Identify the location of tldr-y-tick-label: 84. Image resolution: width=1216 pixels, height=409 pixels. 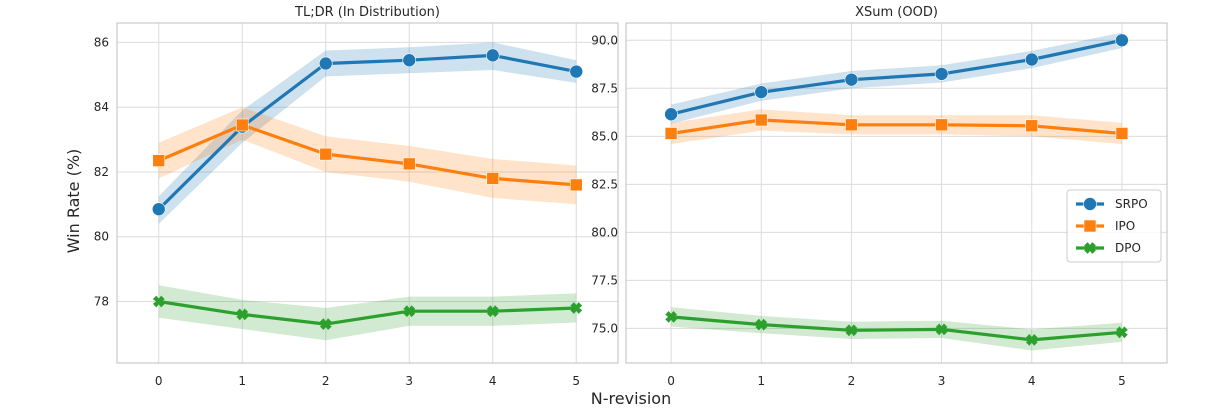
(101, 107).